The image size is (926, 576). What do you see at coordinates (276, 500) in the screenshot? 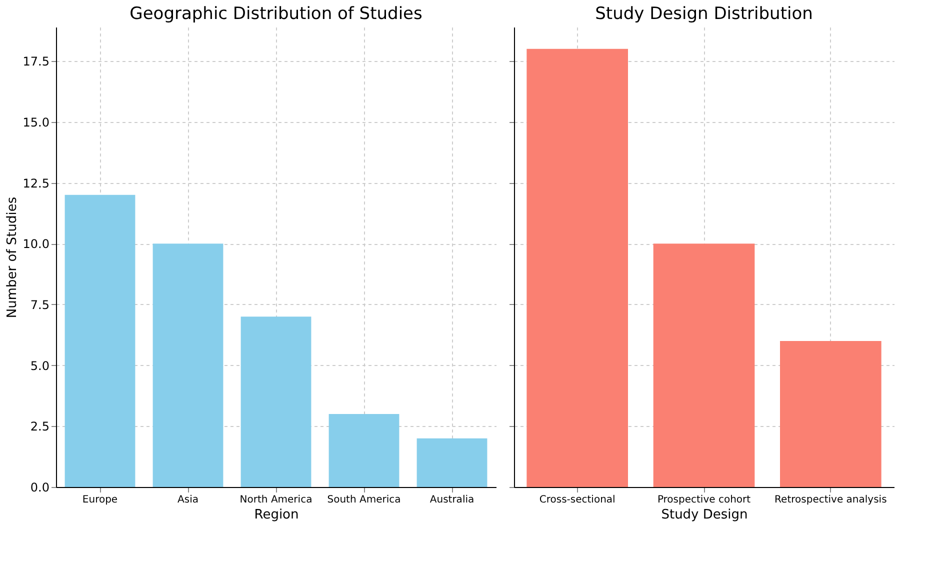
I see `x-tick-label: North America` at bounding box center [276, 500].